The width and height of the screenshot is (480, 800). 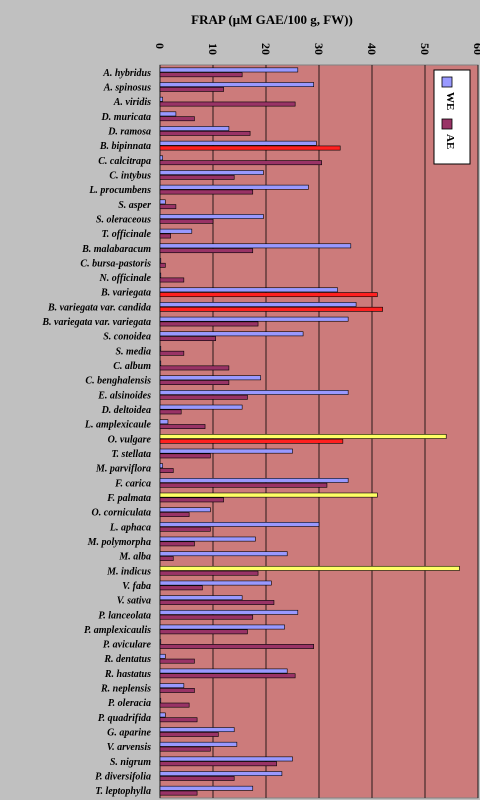 What do you see at coordinates (96, 322) in the screenshot?
I see `category-label: B. variegata var. variegata` at bounding box center [96, 322].